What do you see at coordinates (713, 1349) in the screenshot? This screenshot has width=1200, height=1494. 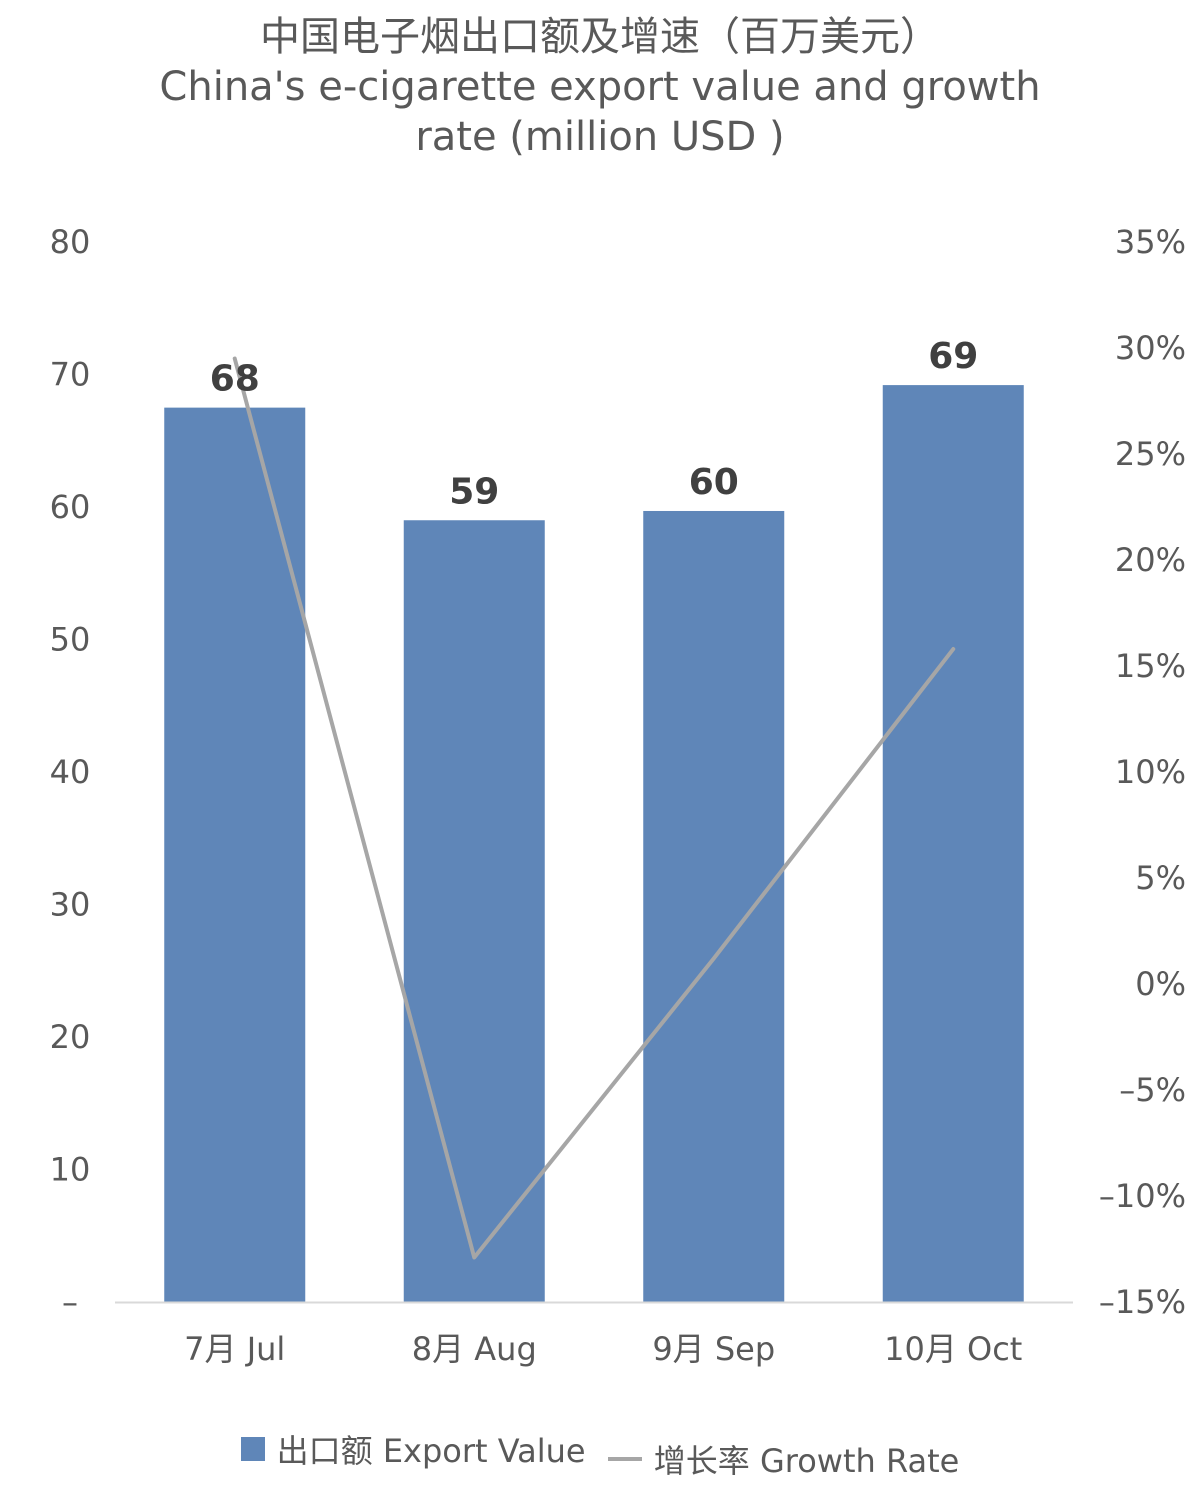 I see `x-tick-label: 9月 Sep` at bounding box center [713, 1349].